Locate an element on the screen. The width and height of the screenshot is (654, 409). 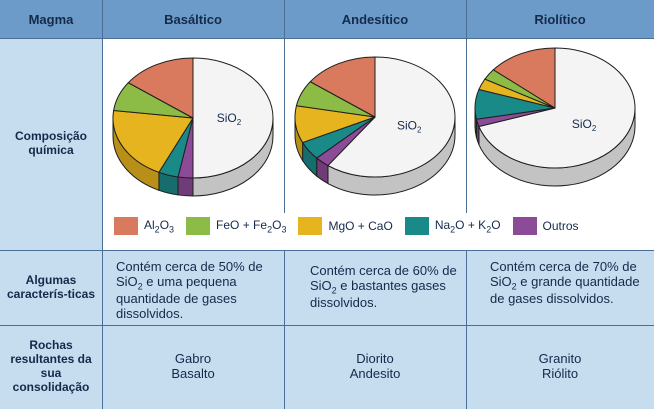
legend-label-outros: Outros is located at coordinates (560, 226).